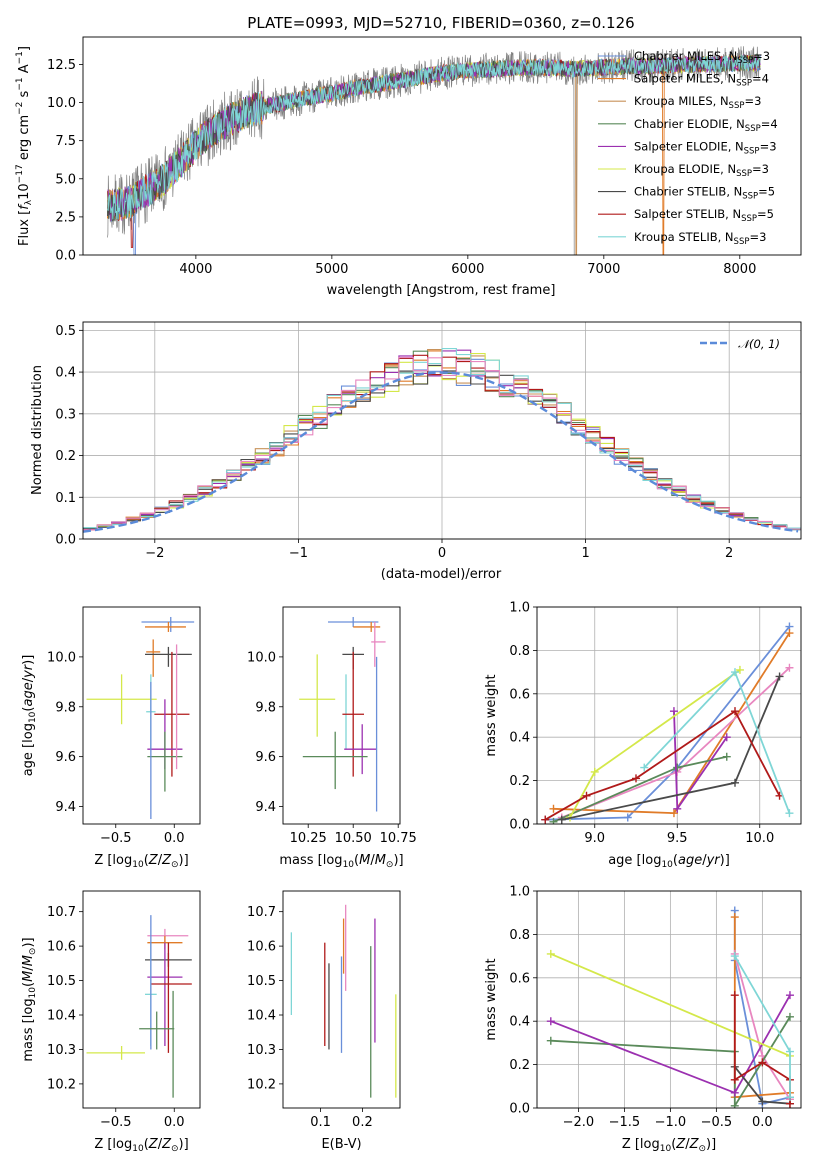 This screenshot has width=819, height=1170. Describe the element at coordinates (739, 269) in the screenshot. I see `x-tick-label: 8000` at that location.